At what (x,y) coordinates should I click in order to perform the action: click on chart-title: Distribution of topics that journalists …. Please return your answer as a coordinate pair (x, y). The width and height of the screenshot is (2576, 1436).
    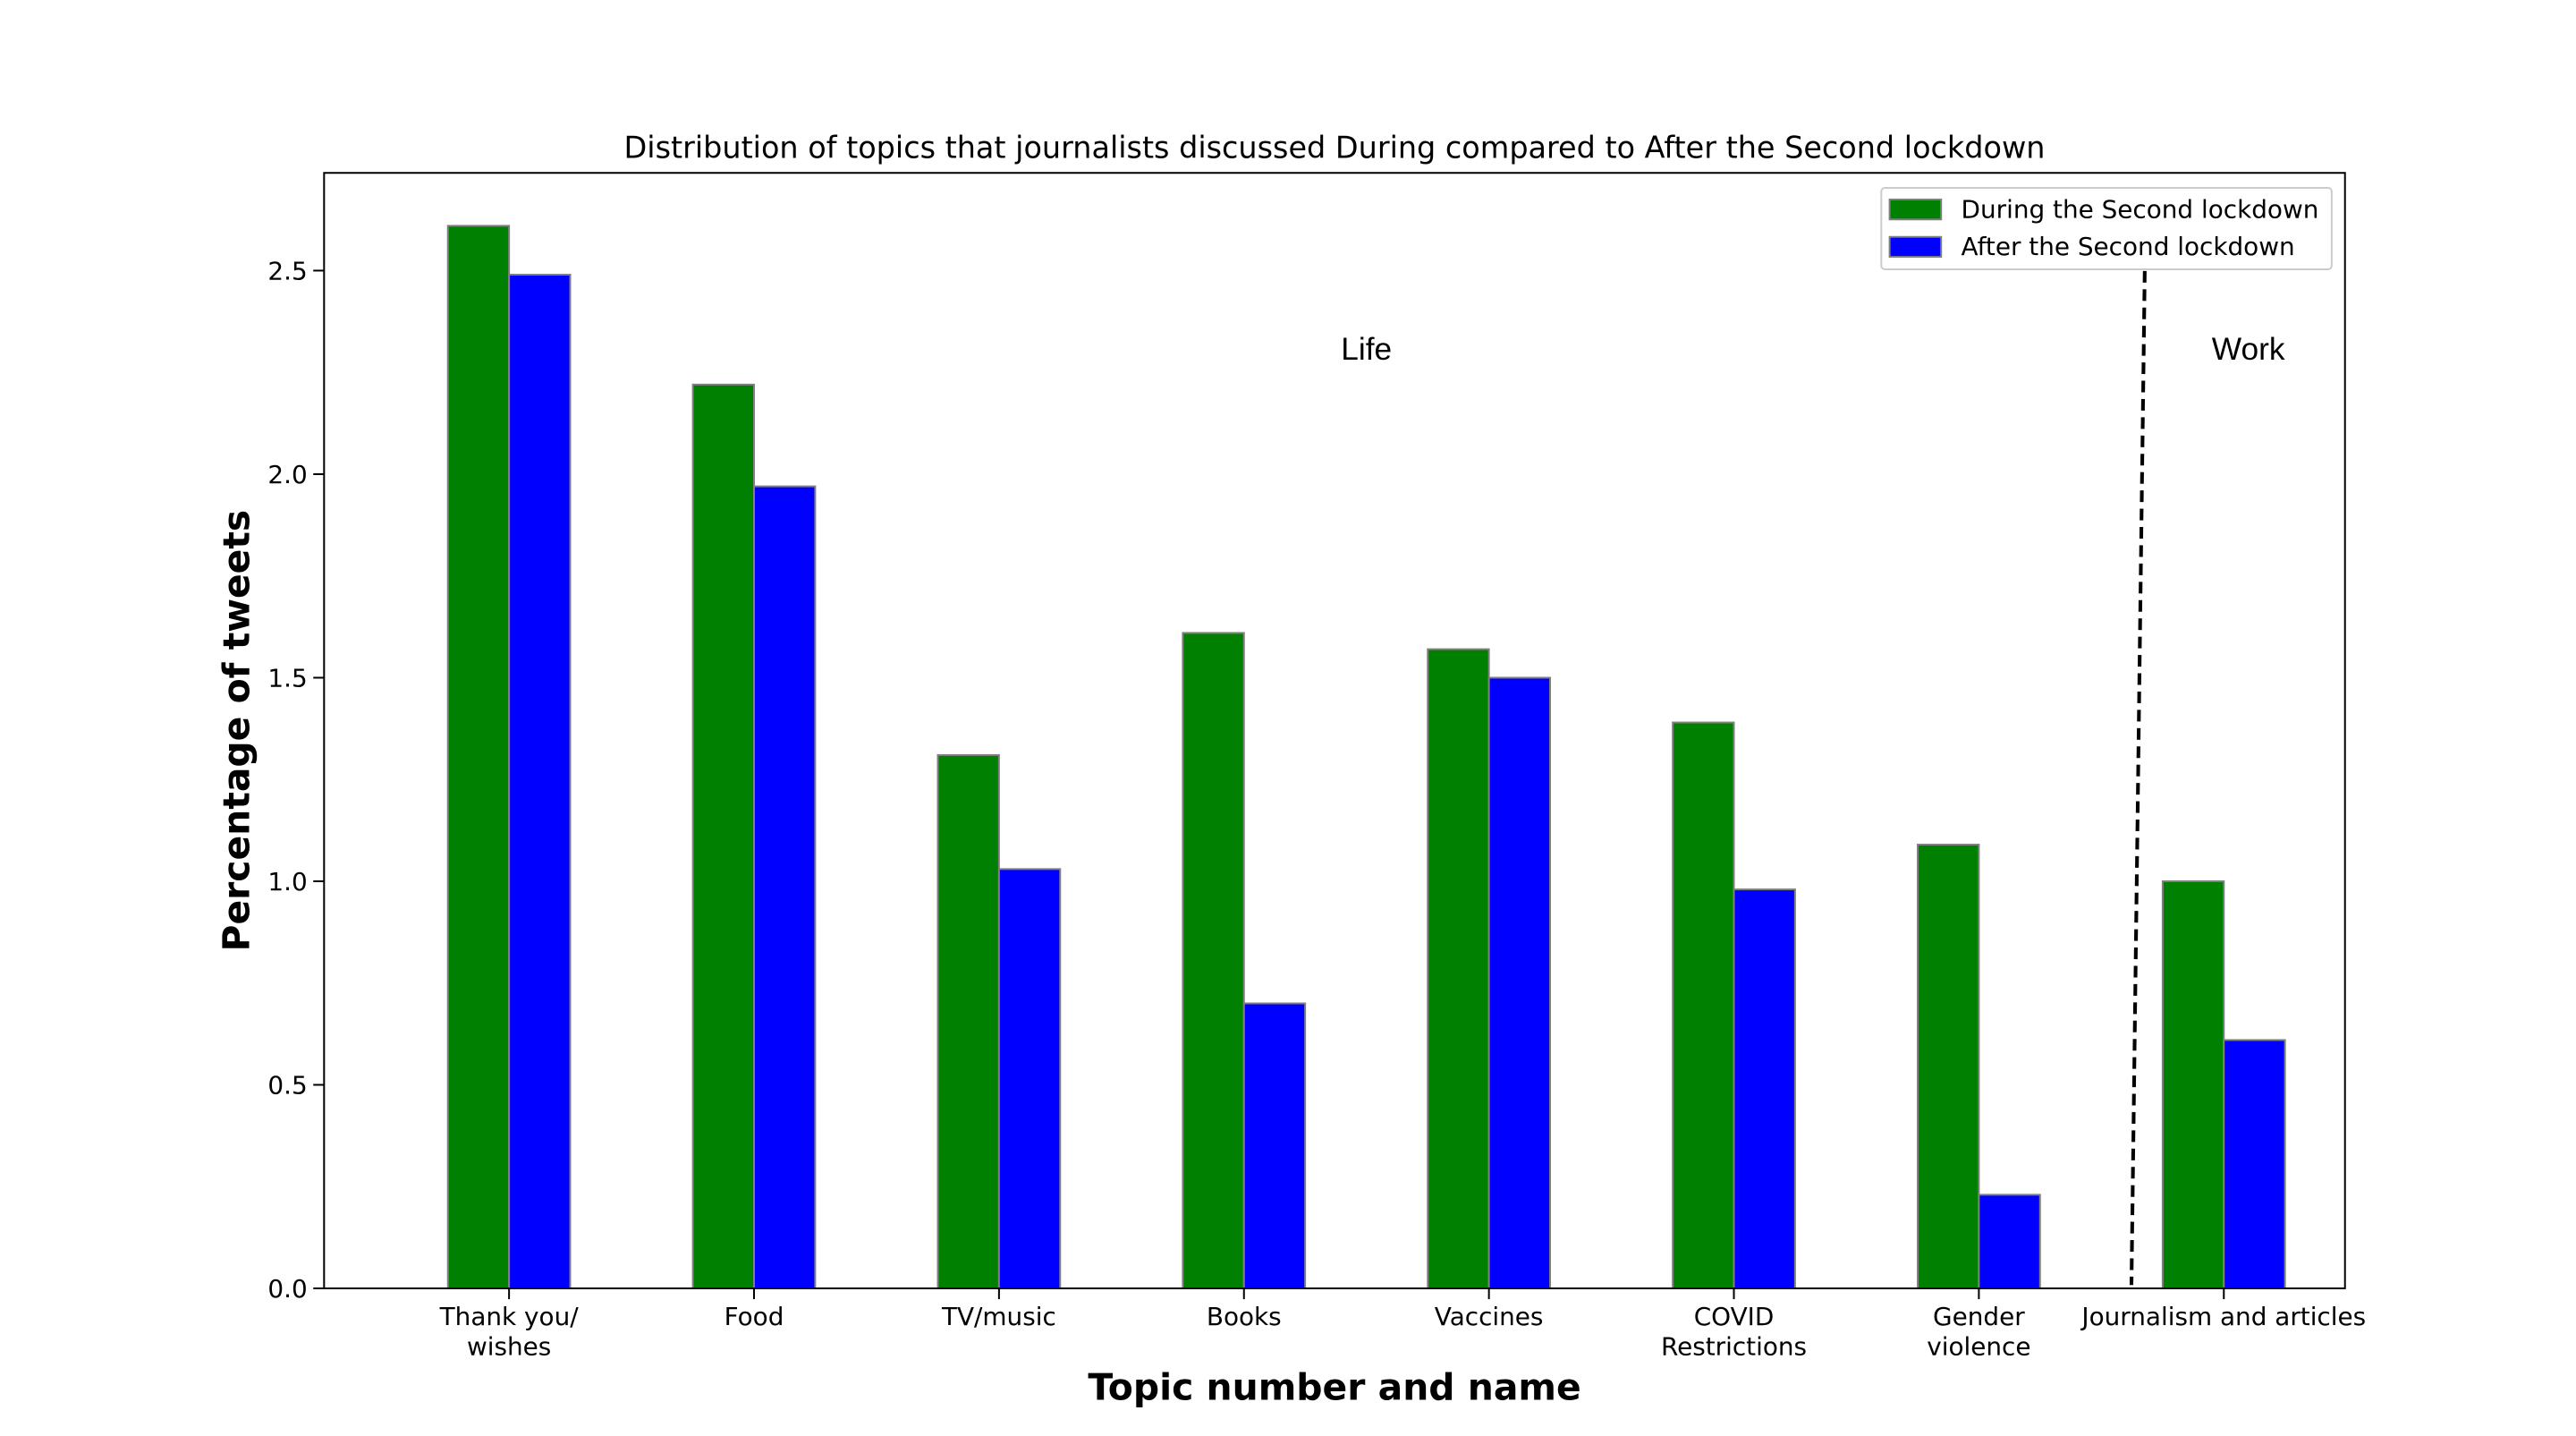
    Looking at the image, I should click on (1335, 148).